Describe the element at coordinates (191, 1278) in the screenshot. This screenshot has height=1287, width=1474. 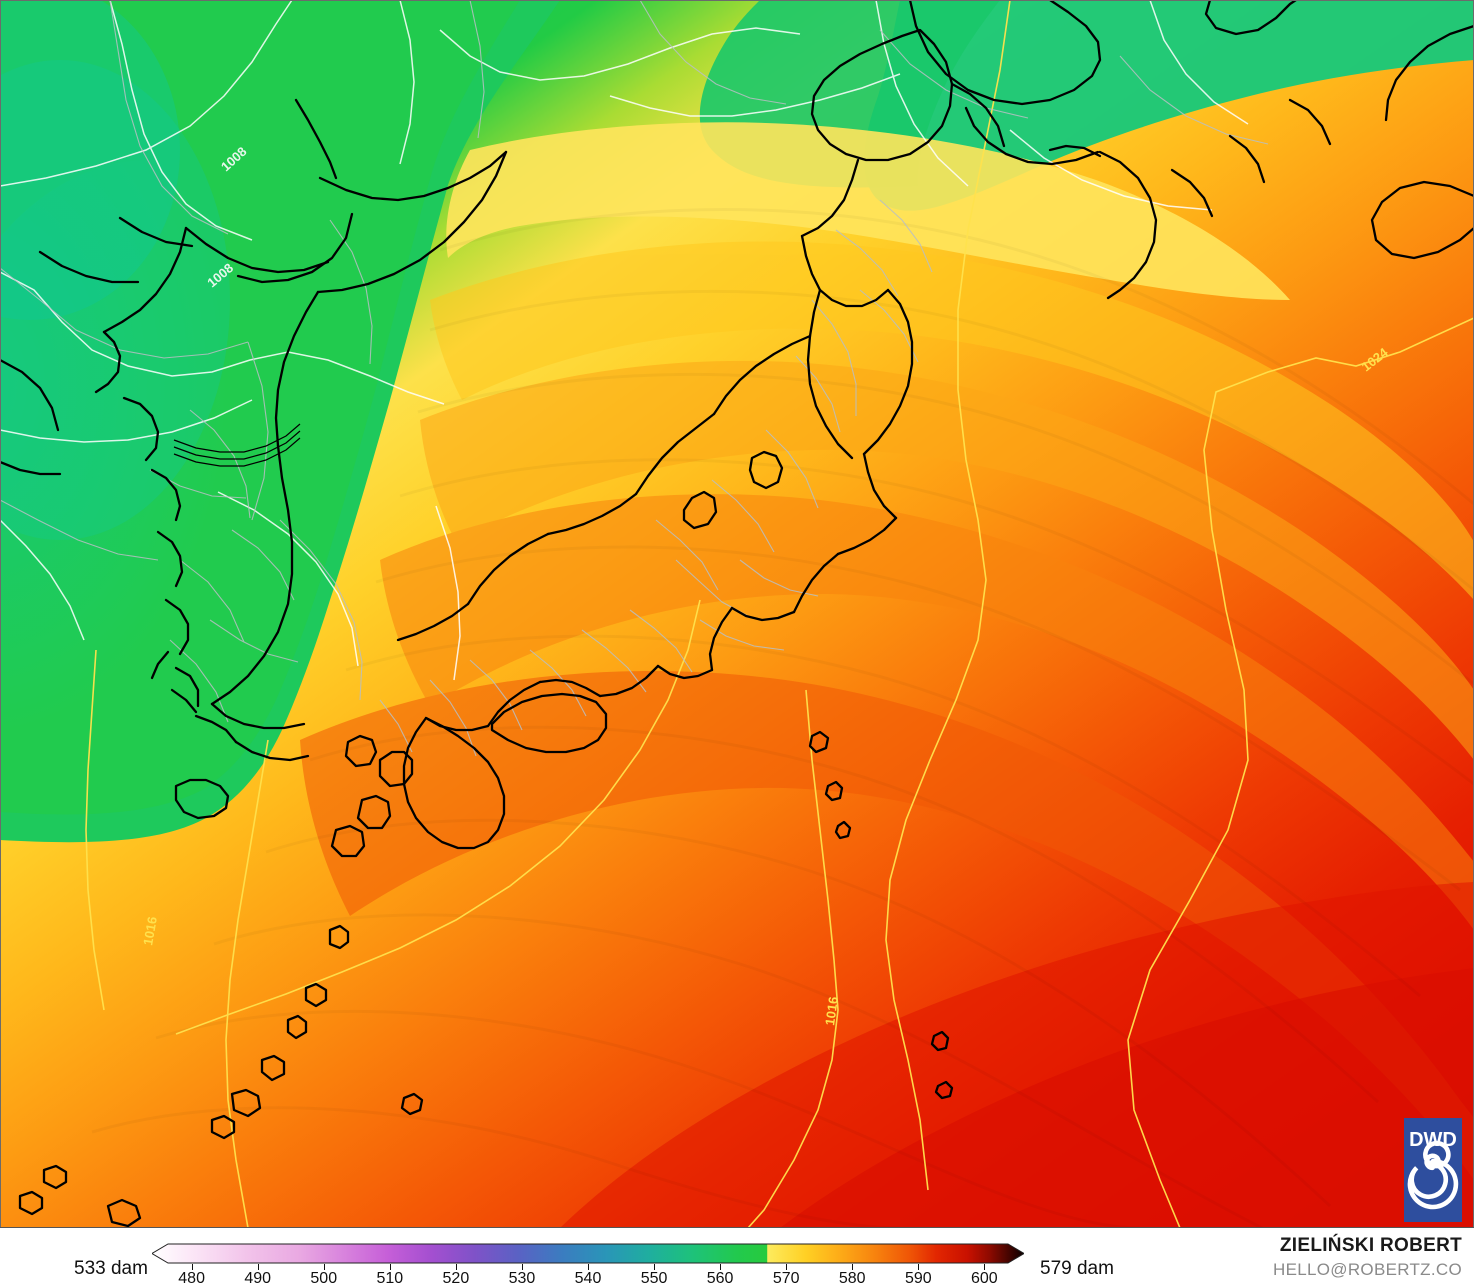
I see `colorbar-tick-label: 480` at that location.